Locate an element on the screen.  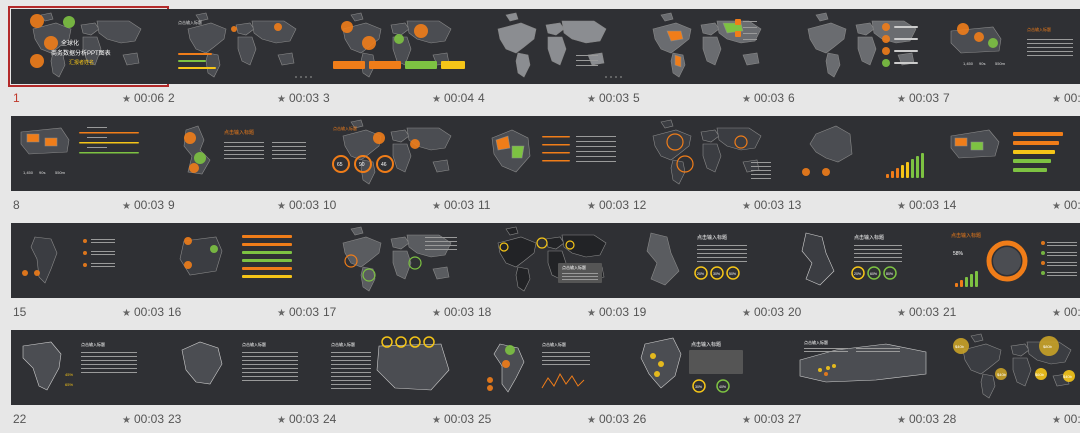
slide-content: 点击输入标题 30% 40% is located at coordinates (691, 365).